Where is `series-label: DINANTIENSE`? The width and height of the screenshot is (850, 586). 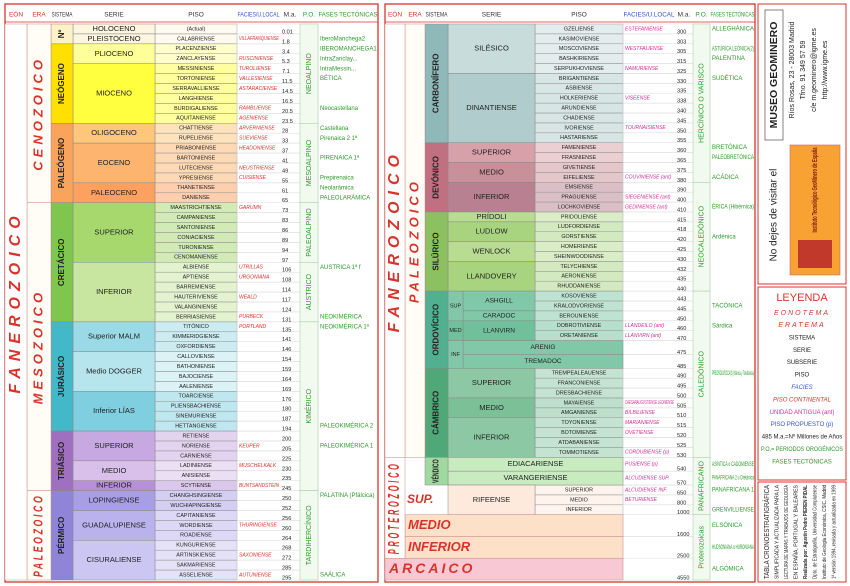 series-label: DINANTIENSE is located at coordinates (491, 107).